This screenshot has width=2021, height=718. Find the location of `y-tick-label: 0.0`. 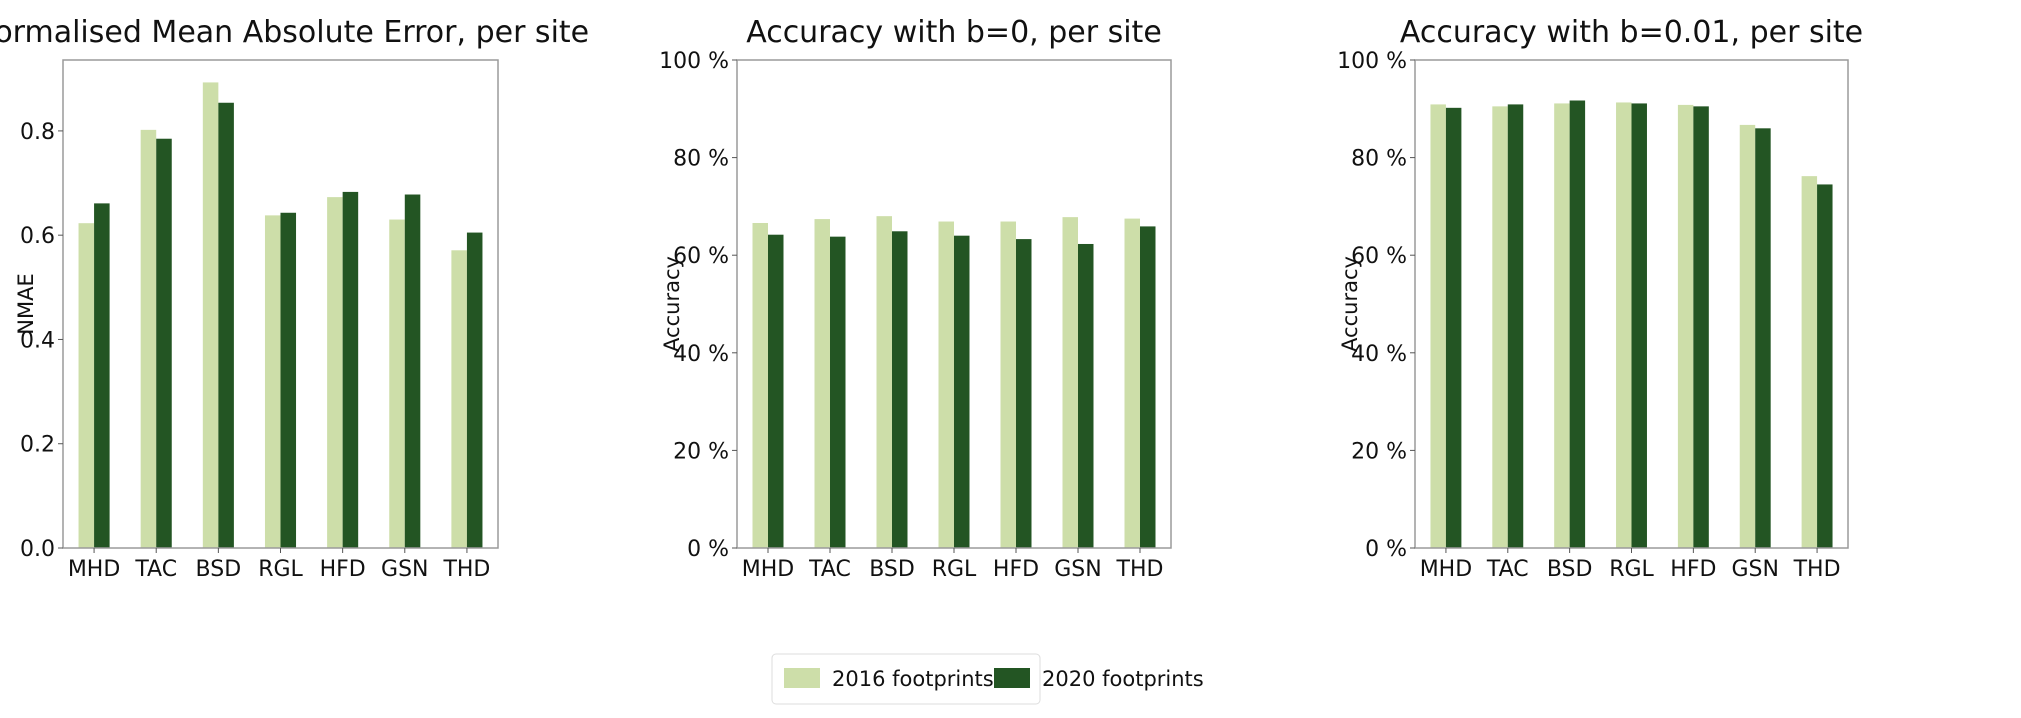

y-tick-label: 0.0 is located at coordinates (37, 549).